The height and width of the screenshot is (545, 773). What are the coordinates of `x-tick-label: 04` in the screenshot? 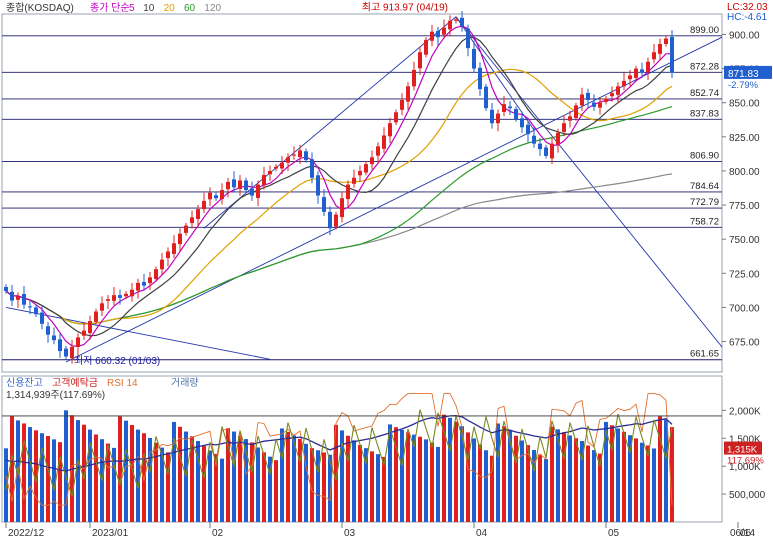 It's located at (482, 533).